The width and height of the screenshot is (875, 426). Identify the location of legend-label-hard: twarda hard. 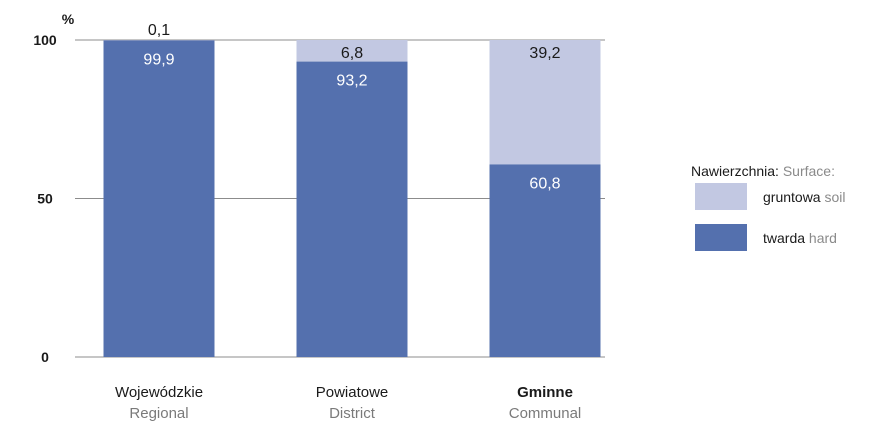
(800, 238).